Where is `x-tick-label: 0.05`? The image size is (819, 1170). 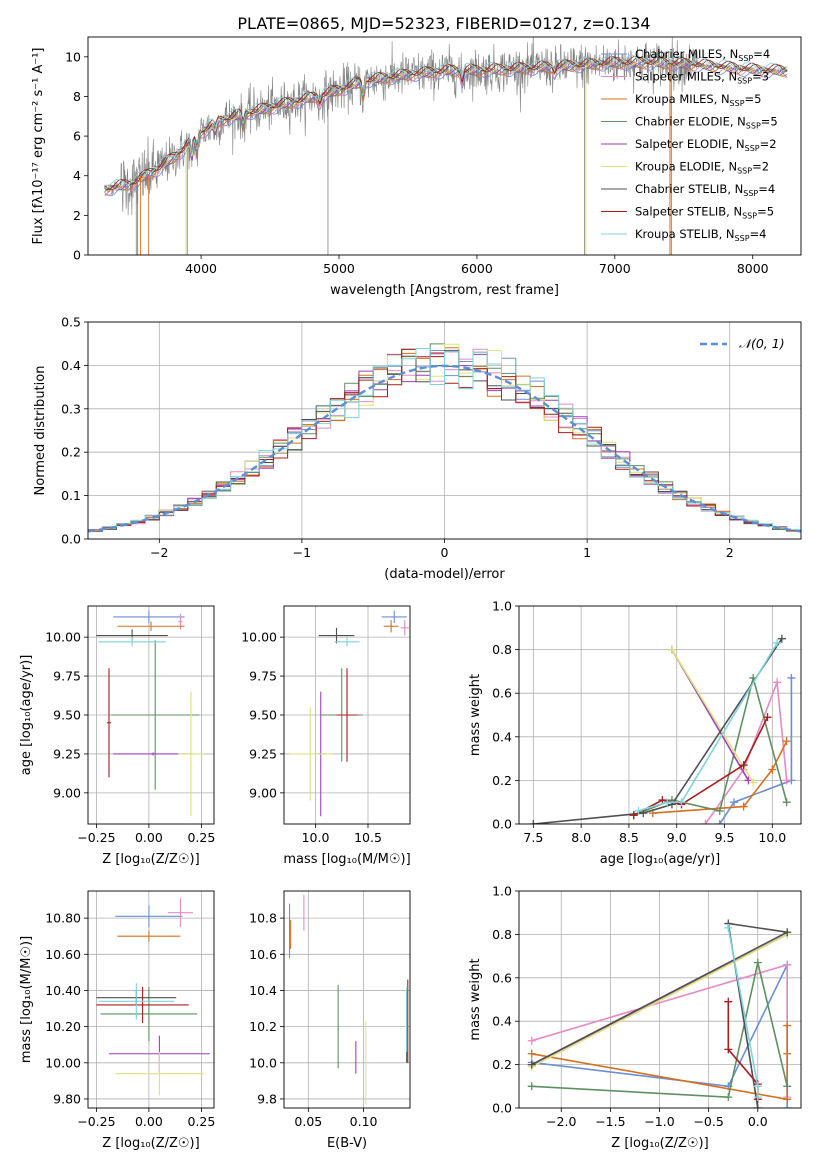
x-tick-label: 0.05 is located at coordinates (308, 1121).